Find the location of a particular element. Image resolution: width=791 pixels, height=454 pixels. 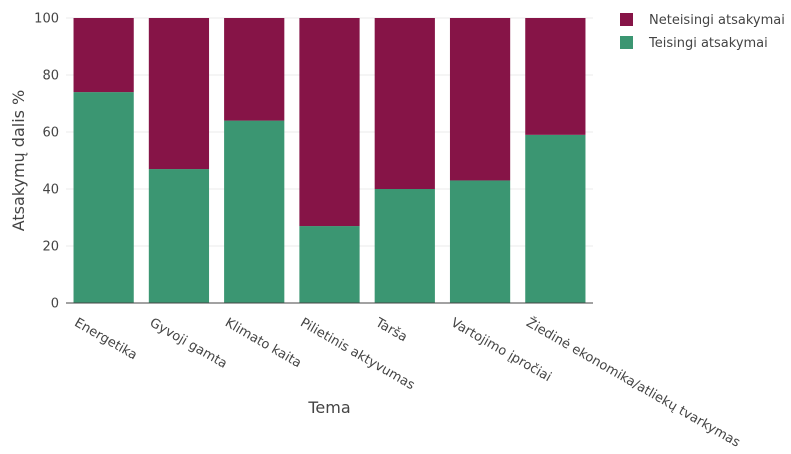

legend-item: Teisingi atsakymai is located at coordinates (694, 43).